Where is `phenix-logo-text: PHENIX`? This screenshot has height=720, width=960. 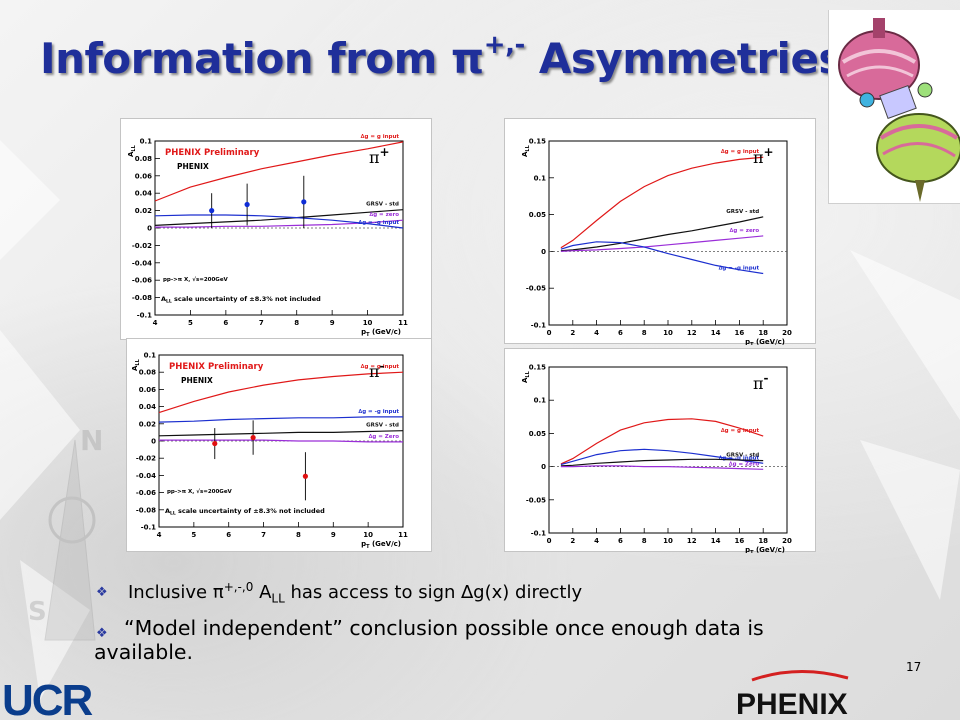
phenix-logo-text: PHENIX is located at coordinates (792, 704).